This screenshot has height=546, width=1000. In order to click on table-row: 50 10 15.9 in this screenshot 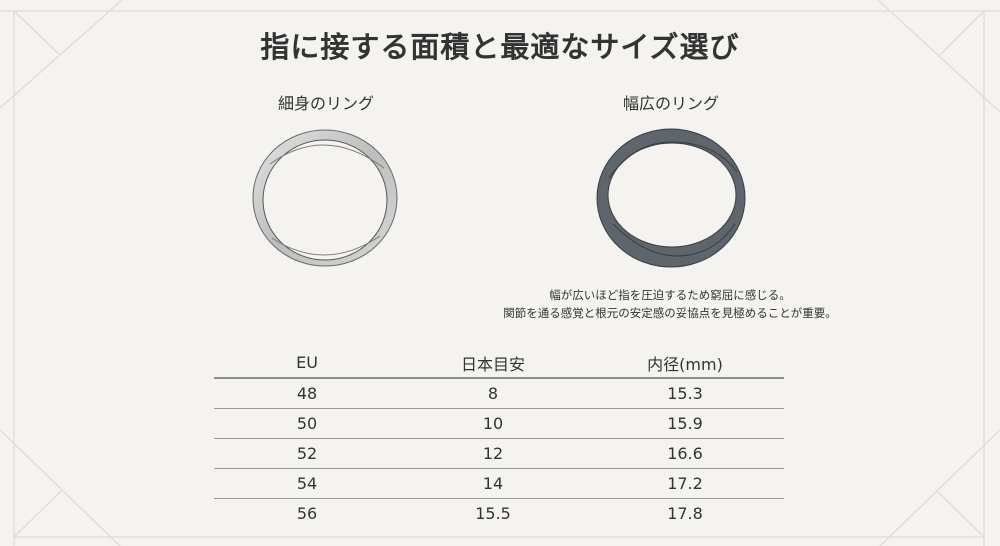, I will do `click(499, 424)`.